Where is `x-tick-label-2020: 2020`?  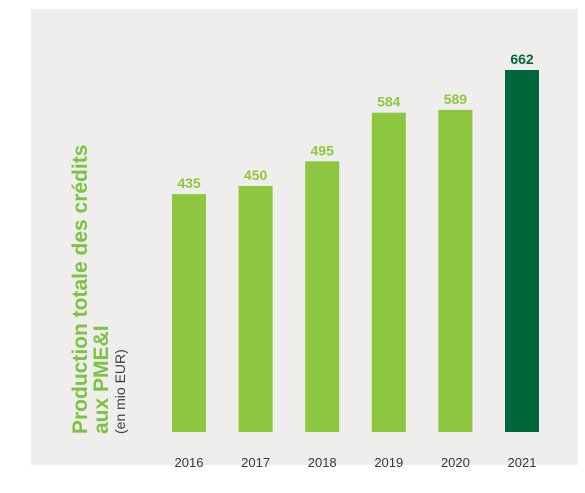 x-tick-label-2020: 2020 is located at coordinates (455, 462).